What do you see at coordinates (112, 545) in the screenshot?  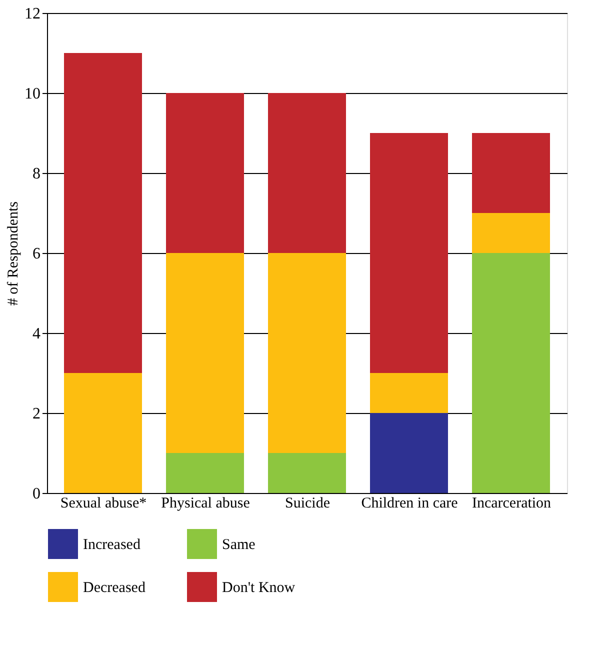 I see `legend-label: Increased` at bounding box center [112, 545].